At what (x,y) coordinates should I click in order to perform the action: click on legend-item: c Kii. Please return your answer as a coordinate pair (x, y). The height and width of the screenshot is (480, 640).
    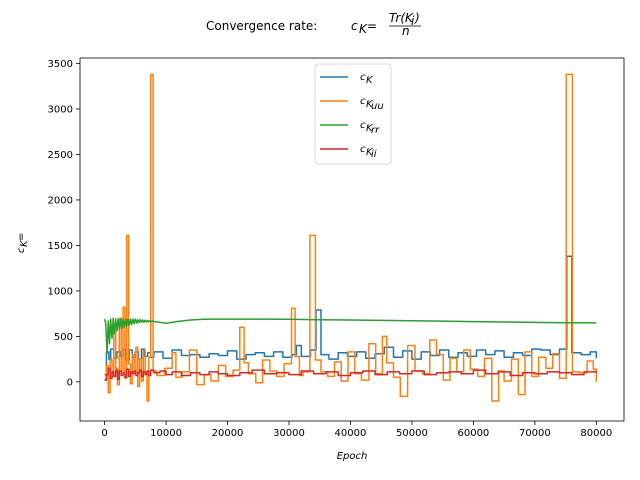
    Looking at the image, I should click on (348, 152).